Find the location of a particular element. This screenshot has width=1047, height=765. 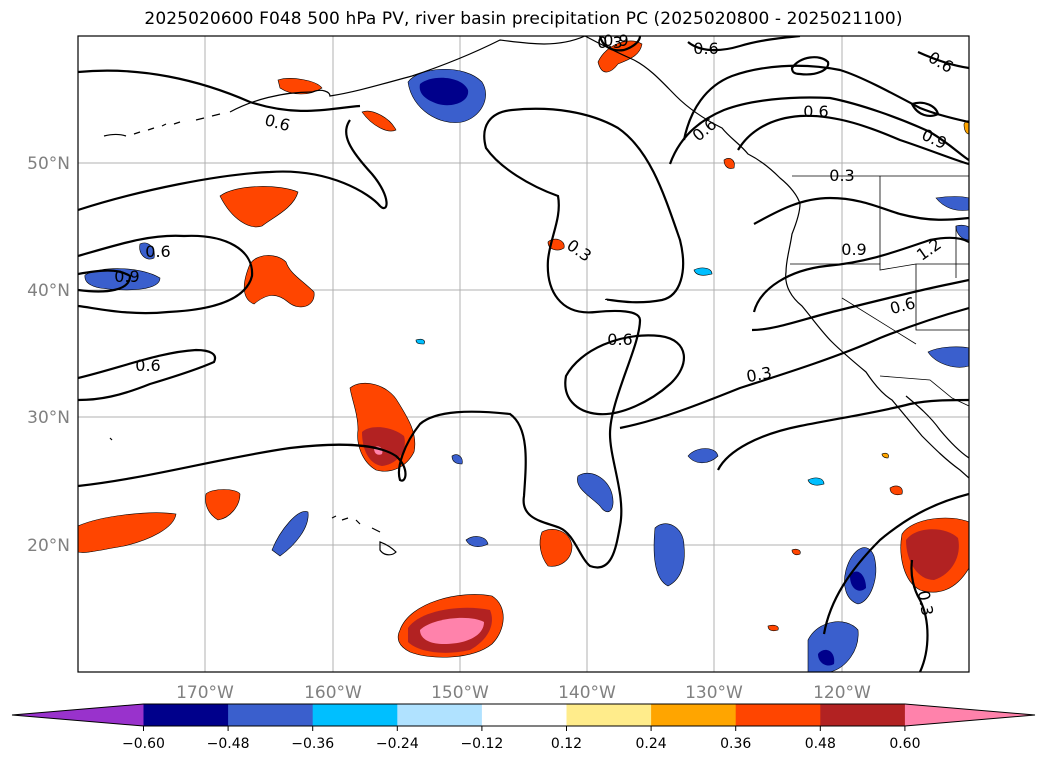

lon-label: 170°W is located at coordinates (205, 693).